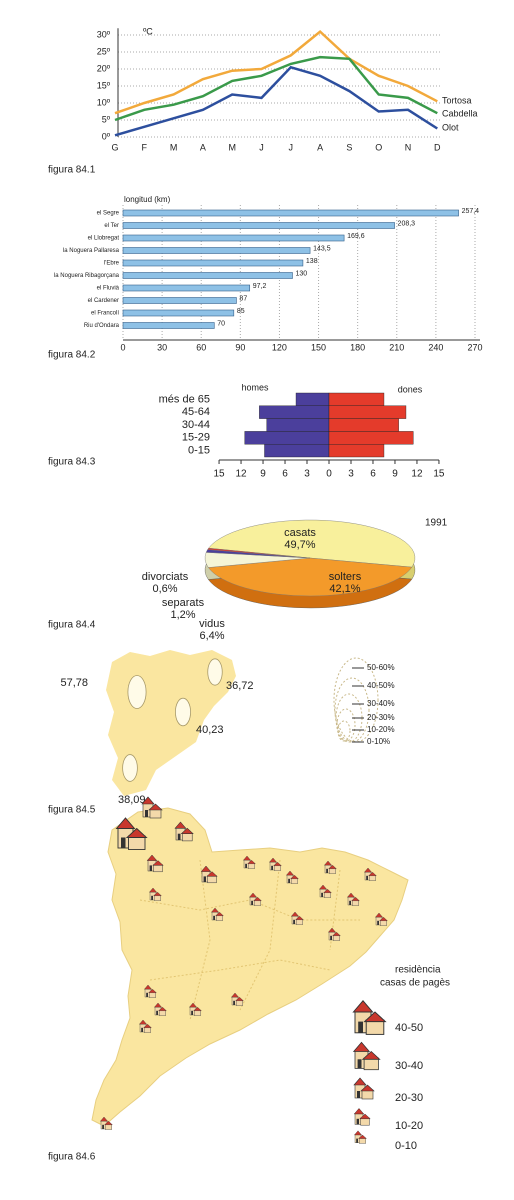  What do you see at coordinates (104, 68) in the screenshot?
I see `y-tick-label: 20º` at bounding box center [104, 68].